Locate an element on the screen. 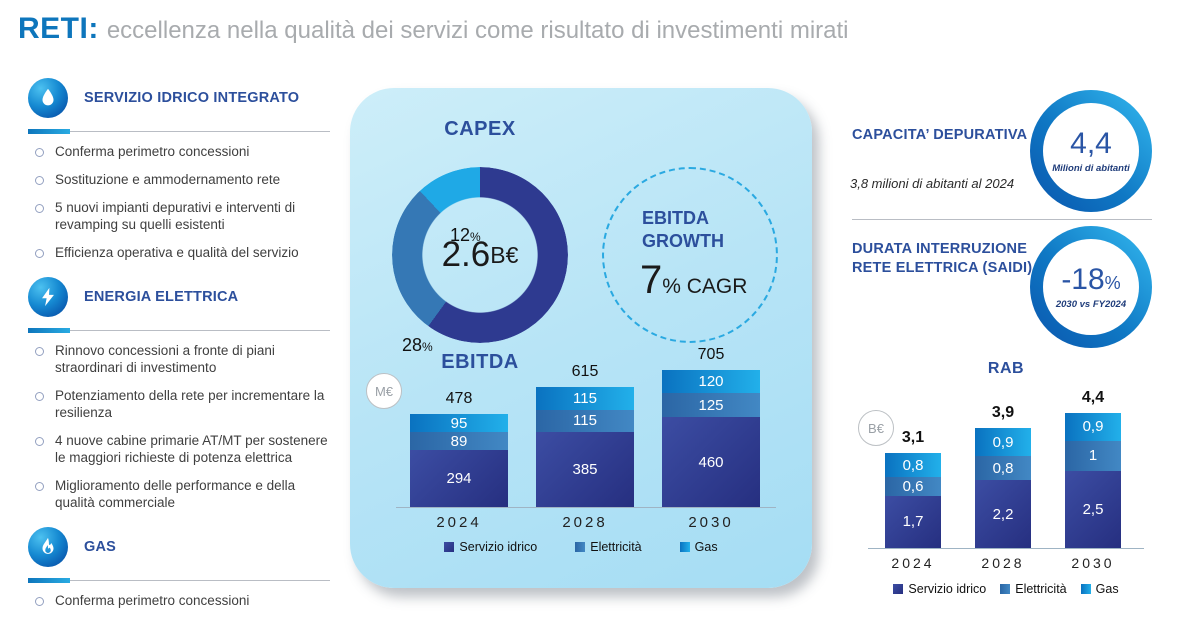 The image size is (1178, 620). bar-segment-servizio-idrico: 1,7 is located at coordinates (913, 521).